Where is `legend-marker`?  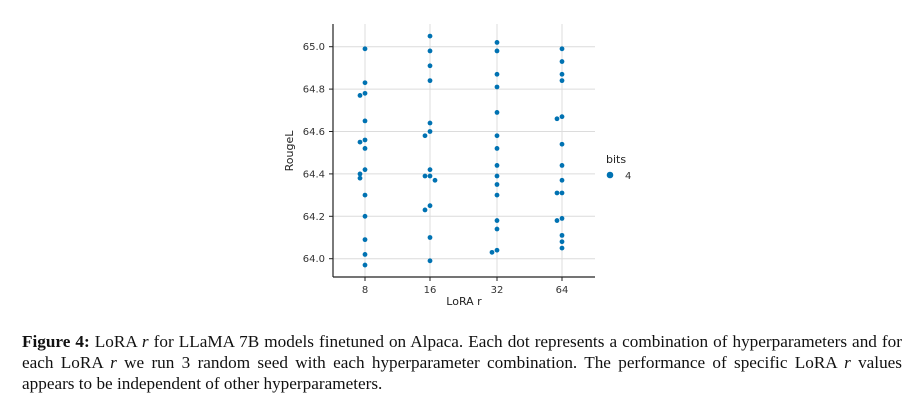 legend-marker is located at coordinates (610, 175).